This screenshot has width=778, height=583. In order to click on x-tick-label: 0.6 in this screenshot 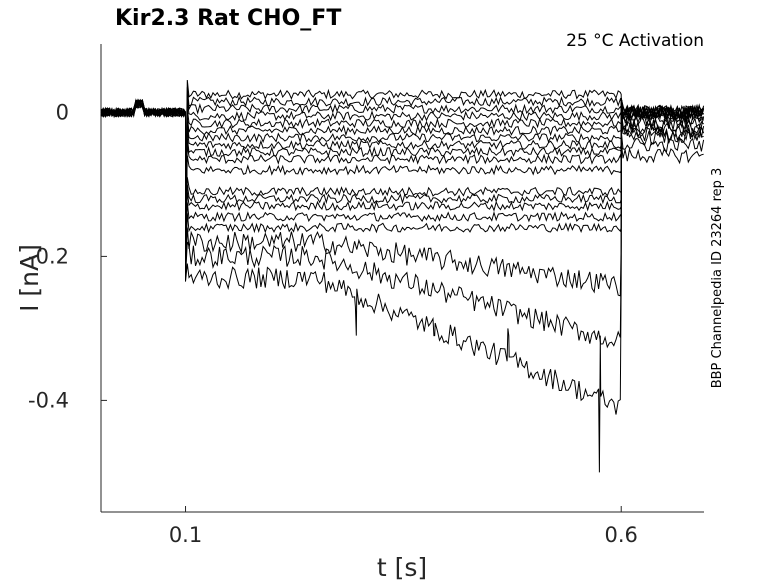, I will do `click(621, 535)`.